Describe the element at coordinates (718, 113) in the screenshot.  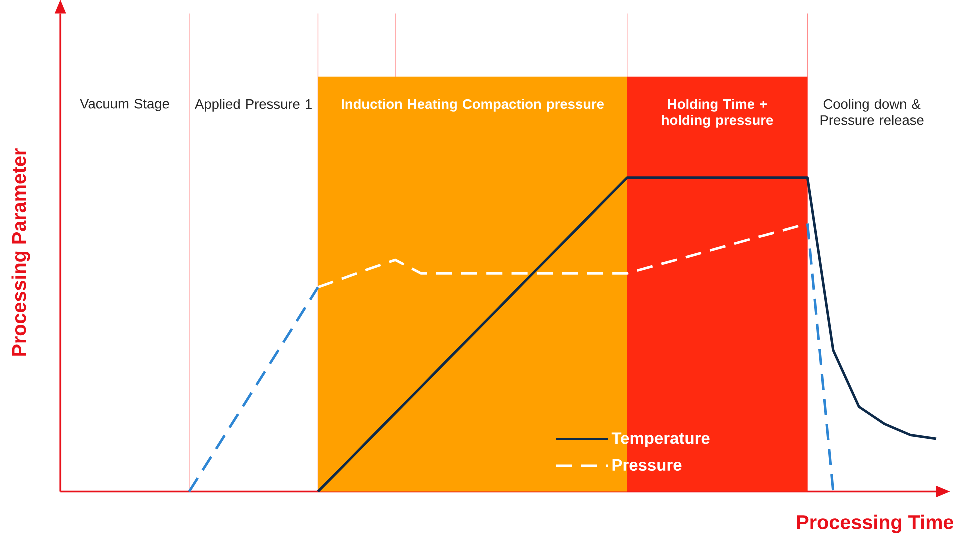
I see `text: Holding Time + holding pressure` at that location.